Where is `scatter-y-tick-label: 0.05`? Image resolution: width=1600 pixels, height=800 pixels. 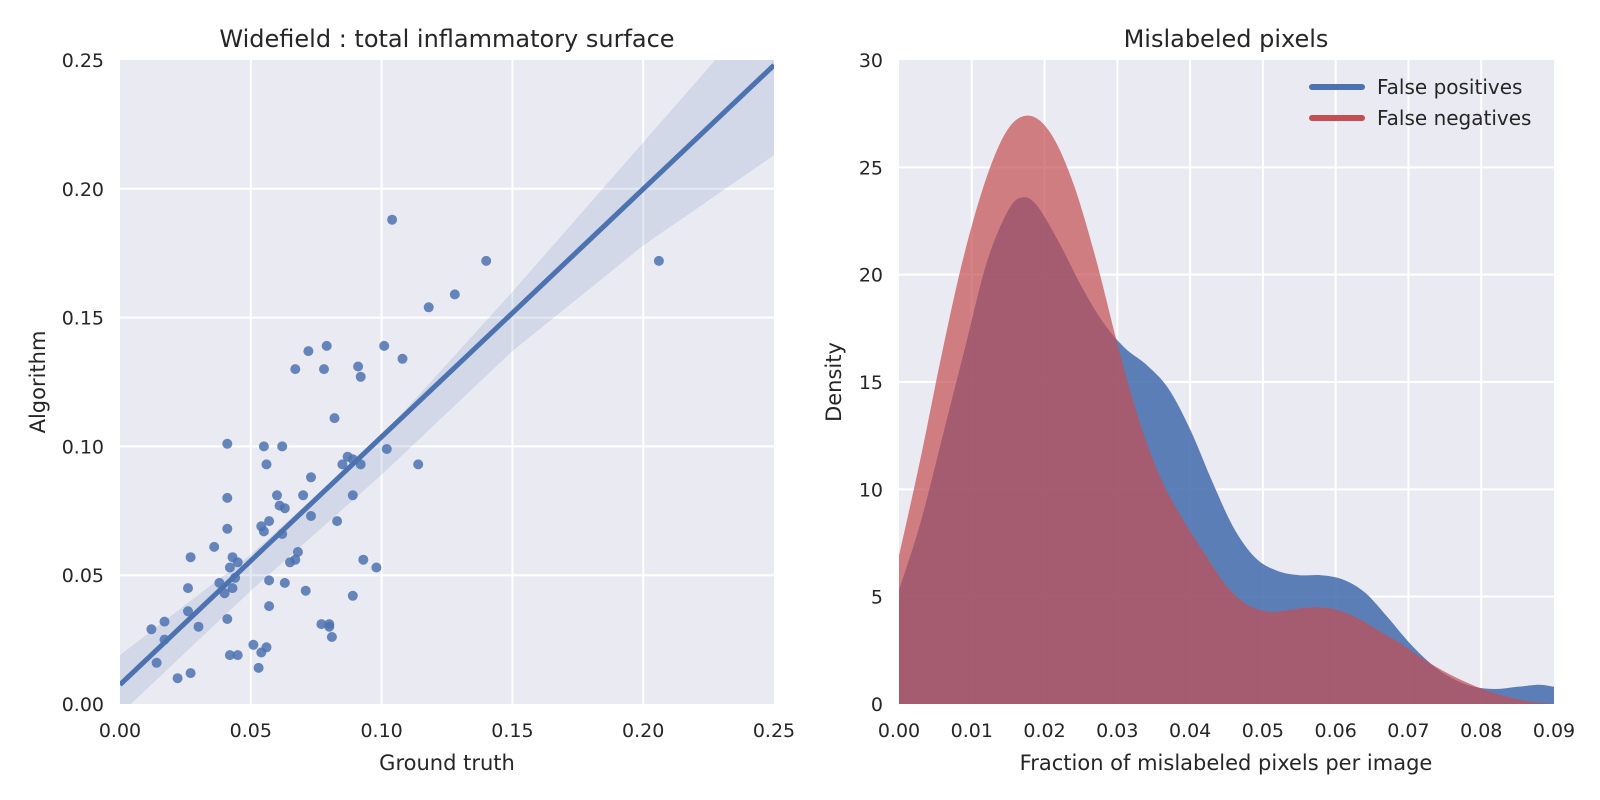 scatter-y-tick-label: 0.05 is located at coordinates (83, 576).